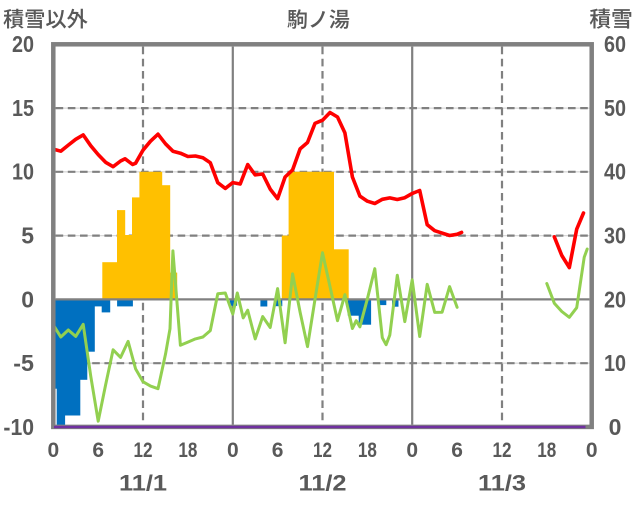 This screenshot has width=636, height=506. I want to click on svg-text: -10, so click(18, 427).